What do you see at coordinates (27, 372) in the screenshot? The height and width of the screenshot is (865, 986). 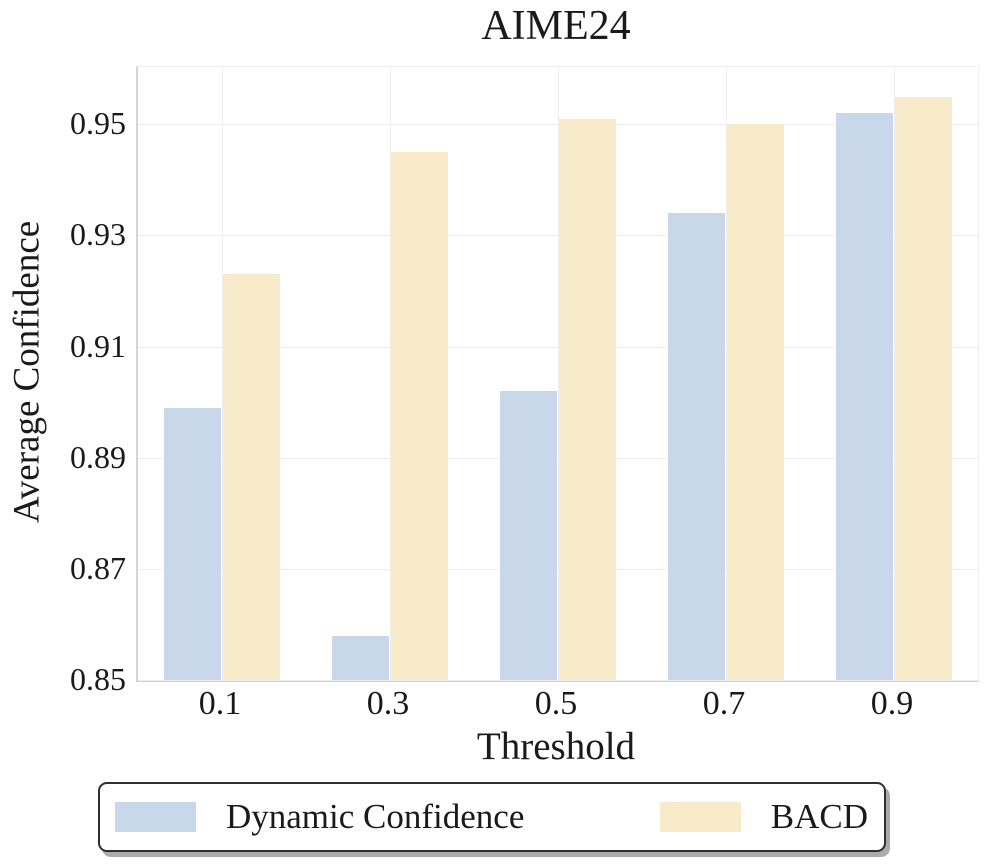 I see `y-axis-label: Average Confidence` at bounding box center [27, 372].